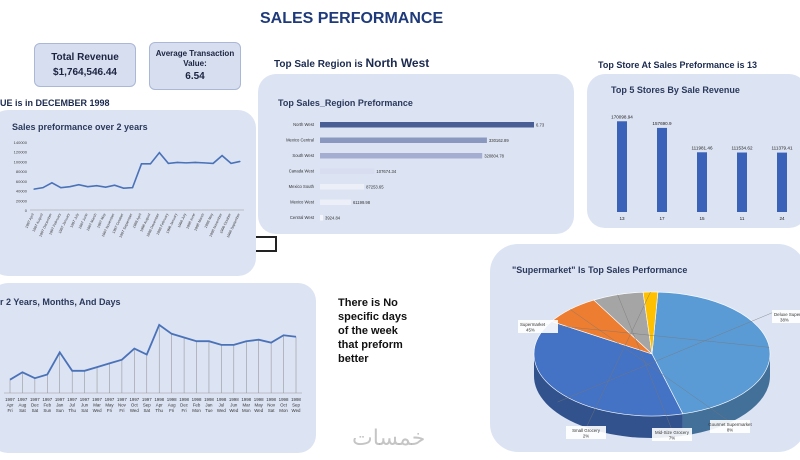 The width and height of the screenshot is (800, 460). What do you see at coordinates (375, 187) in the screenshot?
I see `region-value-label: 87253.65` at bounding box center [375, 187].